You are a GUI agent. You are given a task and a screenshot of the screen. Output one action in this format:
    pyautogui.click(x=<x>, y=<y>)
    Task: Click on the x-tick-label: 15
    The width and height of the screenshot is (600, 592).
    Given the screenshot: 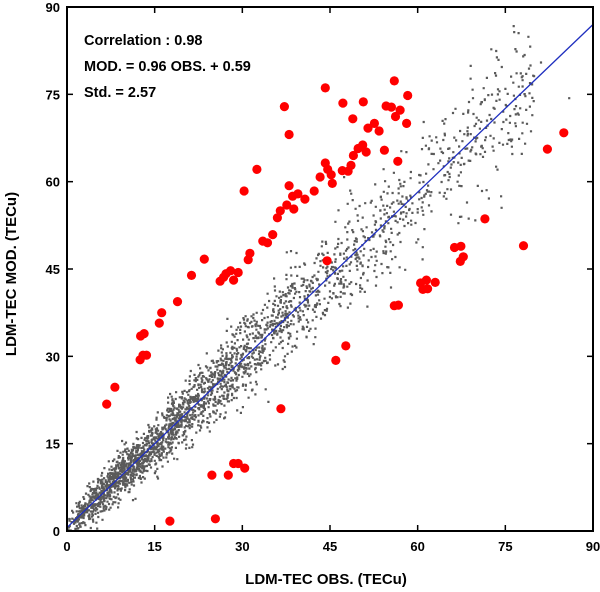 What is the action you would take?
    pyautogui.click(x=154, y=546)
    